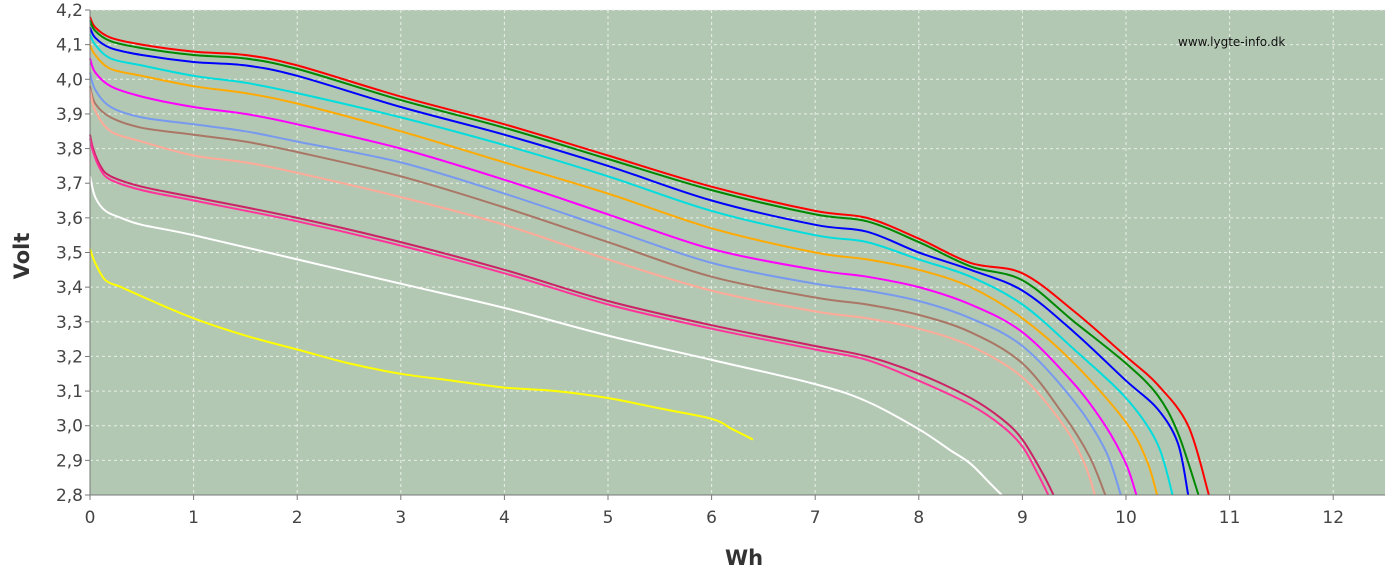 The image size is (1396, 571). Describe the element at coordinates (1230, 518) in the screenshot. I see `x-tick-label: 11` at that location.